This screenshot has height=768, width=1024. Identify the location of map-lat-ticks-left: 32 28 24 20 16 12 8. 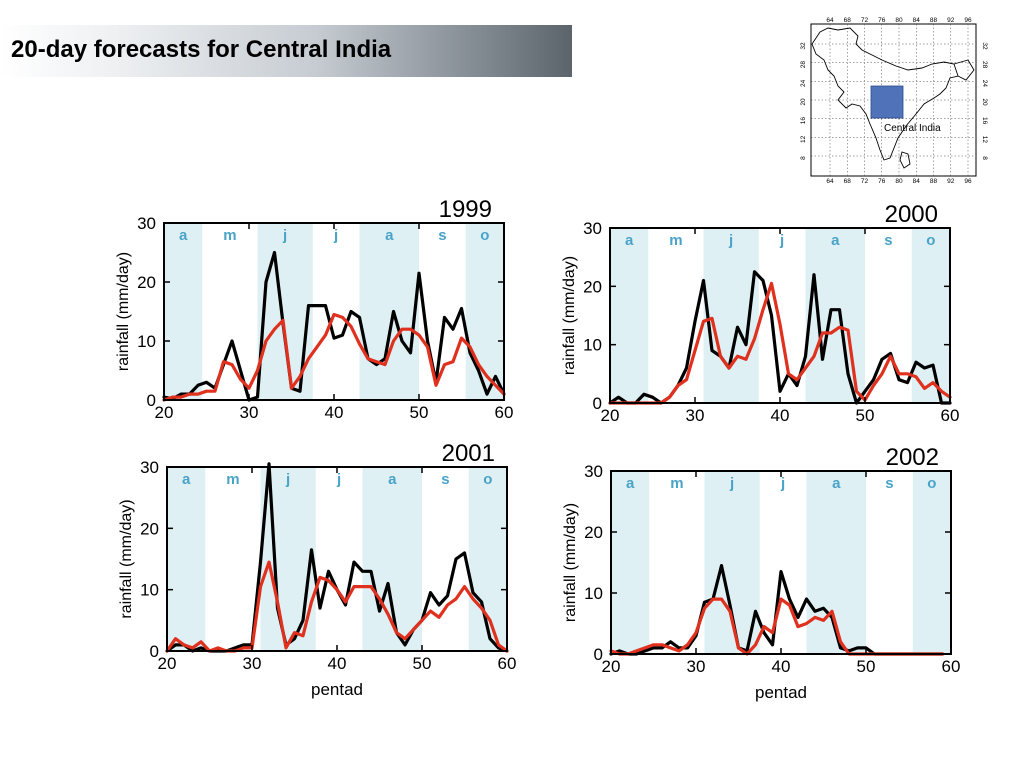
(803, 101).